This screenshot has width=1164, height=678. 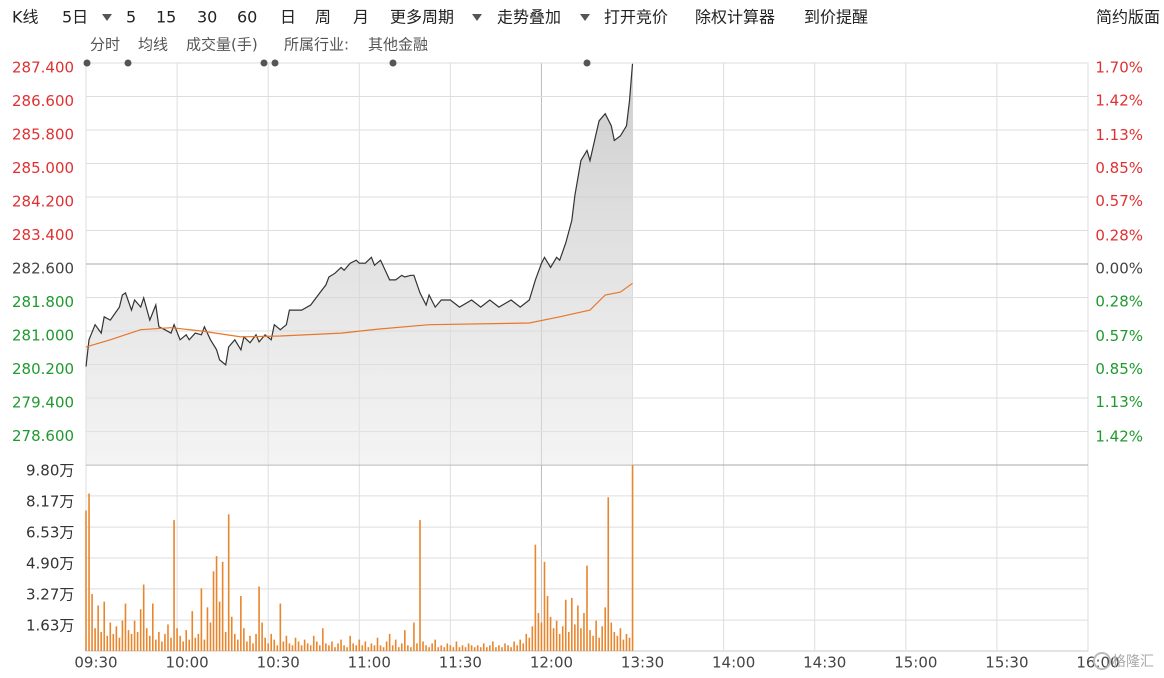 I want to click on toolbar-item: 5日, so click(x=75, y=17).